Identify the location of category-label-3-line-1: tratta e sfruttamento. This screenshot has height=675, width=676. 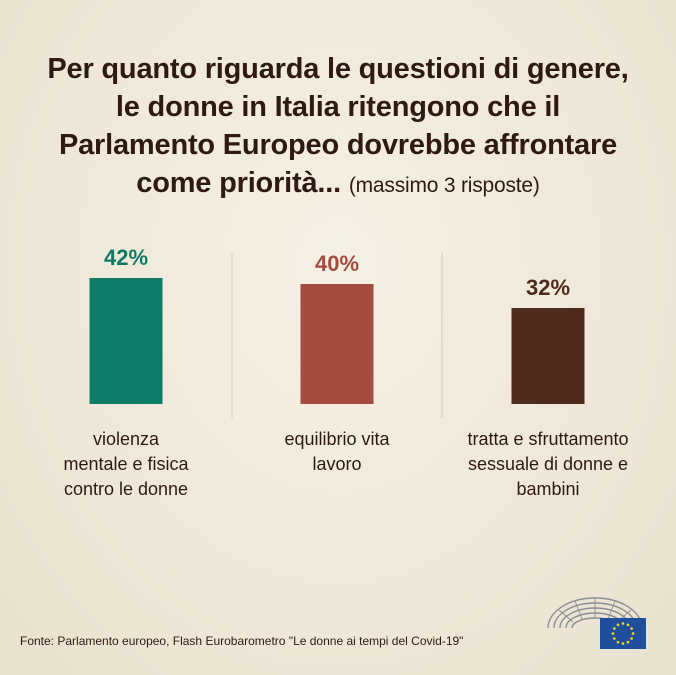
(547, 439).